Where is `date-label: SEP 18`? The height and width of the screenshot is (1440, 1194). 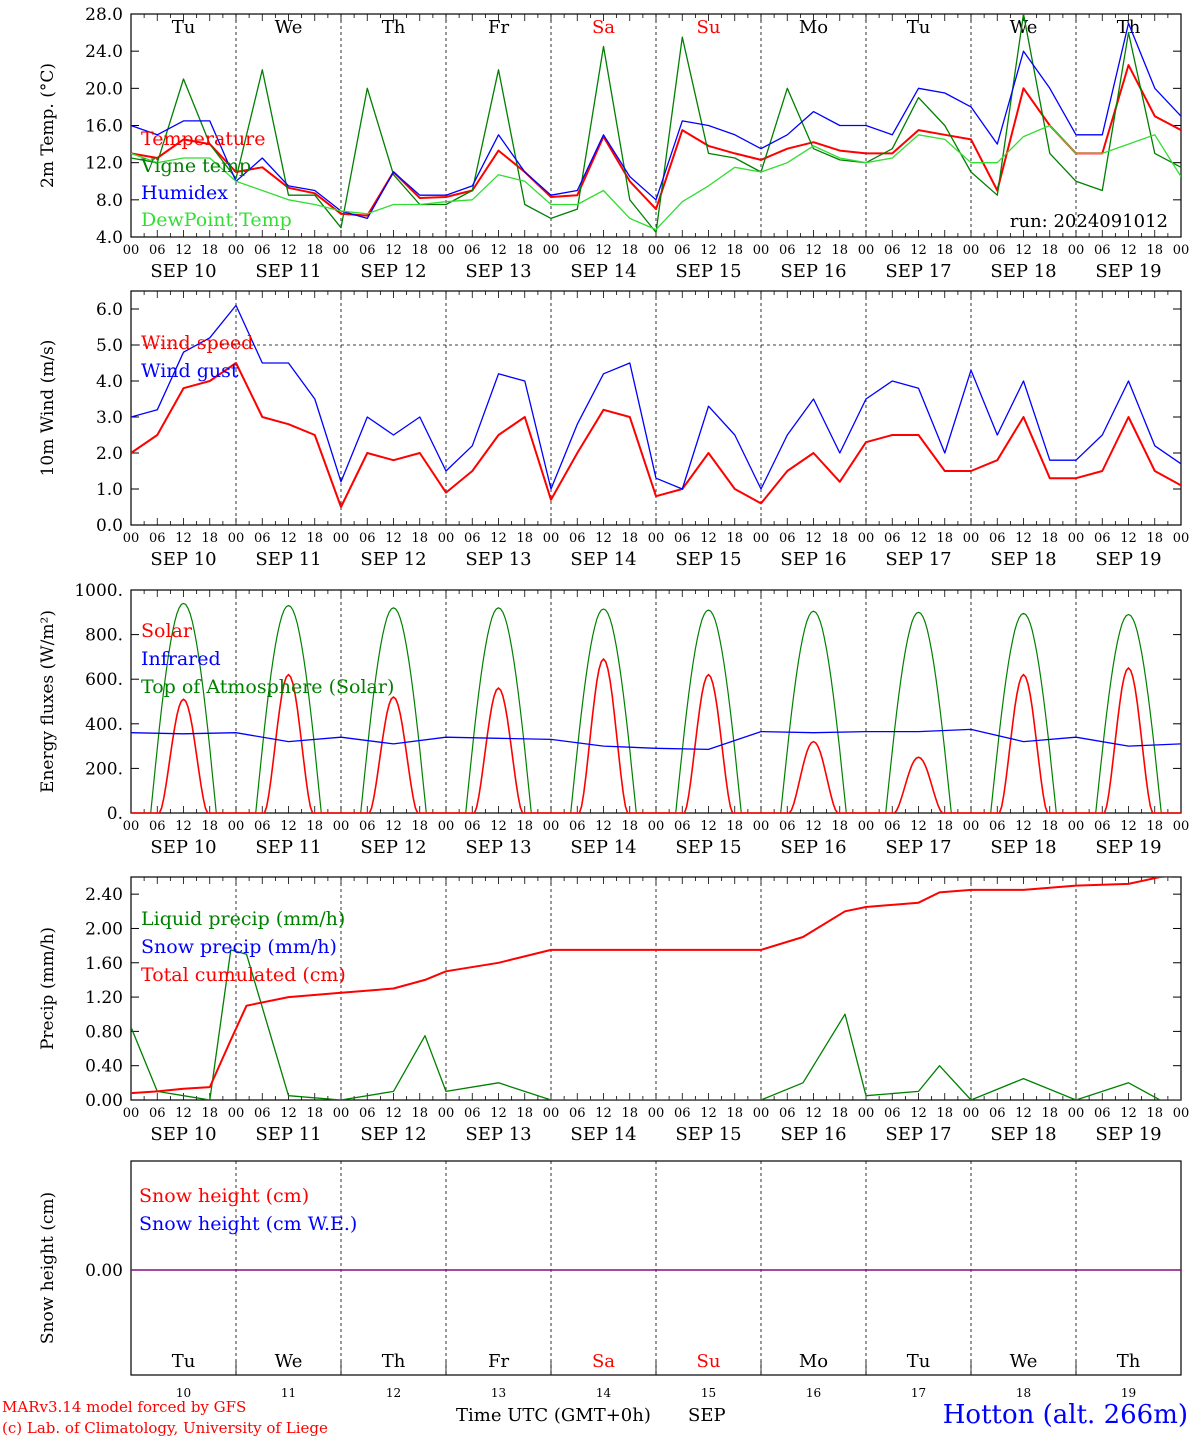
date-label: SEP 18 is located at coordinates (1023, 559).